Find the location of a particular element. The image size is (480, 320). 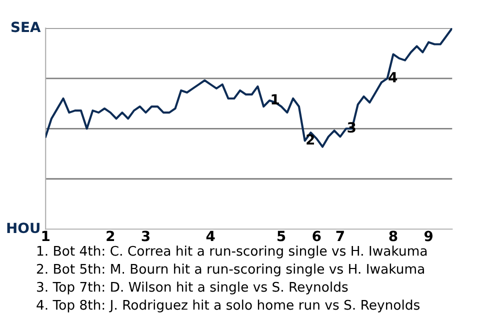

text: 1. Bot 4th: C. Correa hit a run-scoring single vs H. Iwakuma is located at coordinates (232, 252).